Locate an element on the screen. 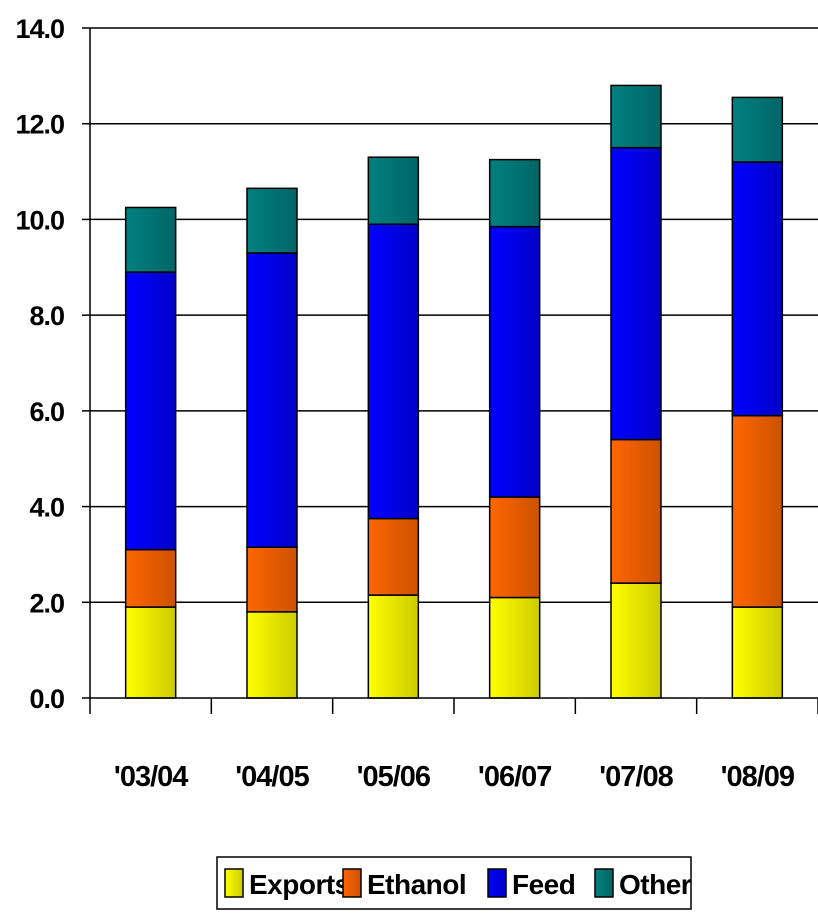  legend-label-ethanol: Ethanol is located at coordinates (416, 884).